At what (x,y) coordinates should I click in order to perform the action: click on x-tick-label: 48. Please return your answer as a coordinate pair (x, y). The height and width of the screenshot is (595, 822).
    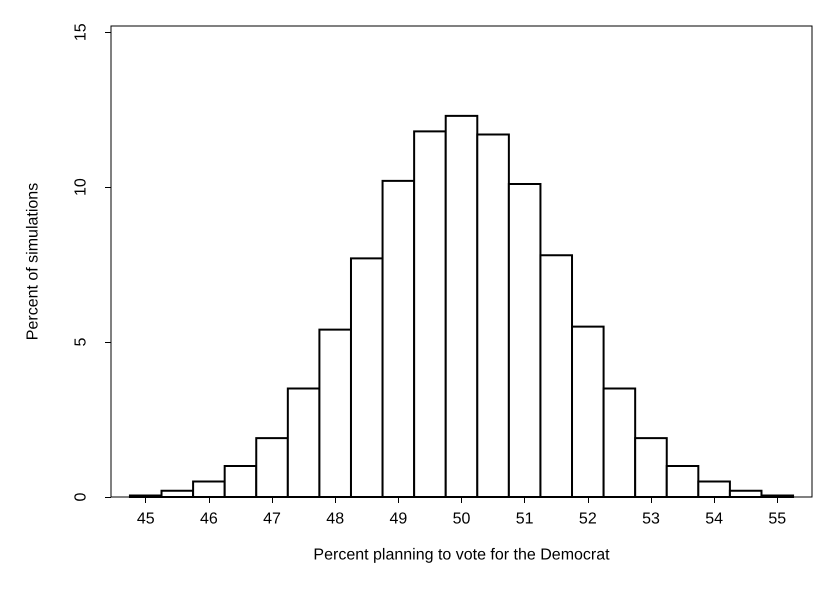
    Looking at the image, I should click on (335, 519).